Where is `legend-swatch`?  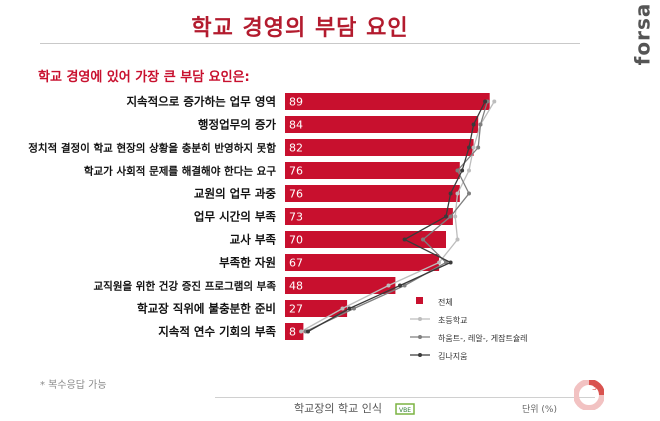 legend-swatch is located at coordinates (419, 300).